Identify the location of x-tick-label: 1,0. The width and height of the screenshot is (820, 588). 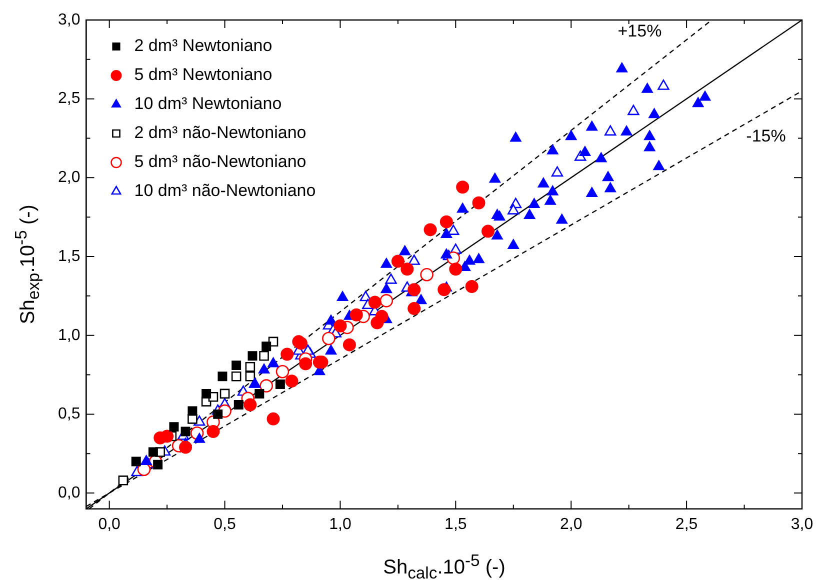
(340, 524).